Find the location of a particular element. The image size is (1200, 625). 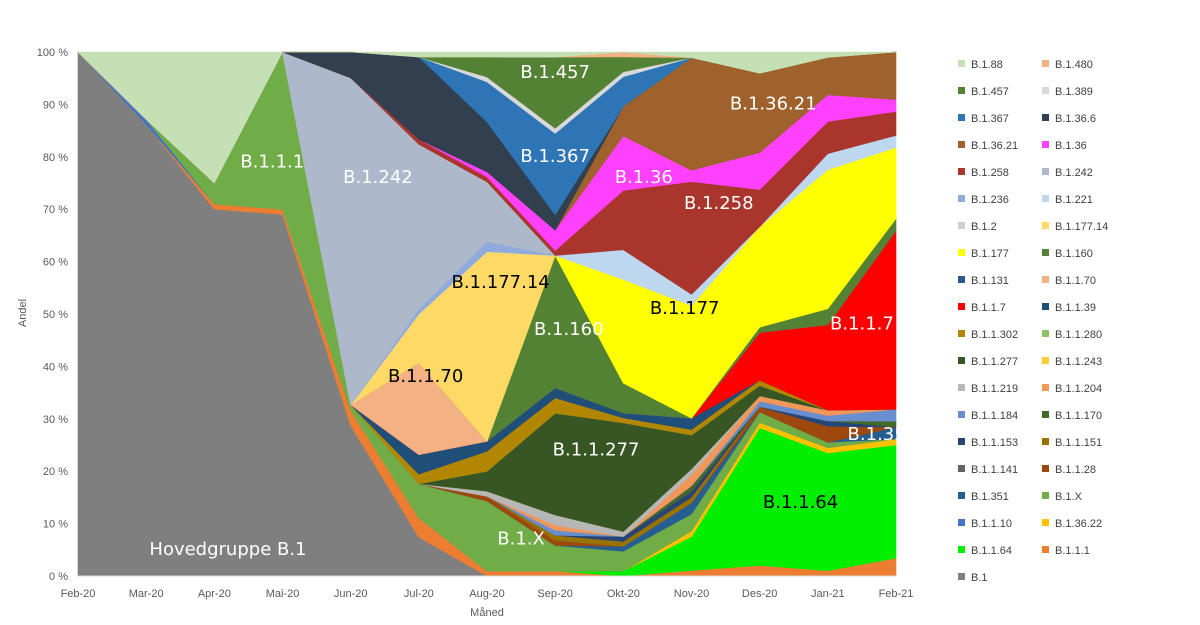

area-label-hovedgruppe-b-1: Hovedgruppe B.1 is located at coordinates (227, 549).